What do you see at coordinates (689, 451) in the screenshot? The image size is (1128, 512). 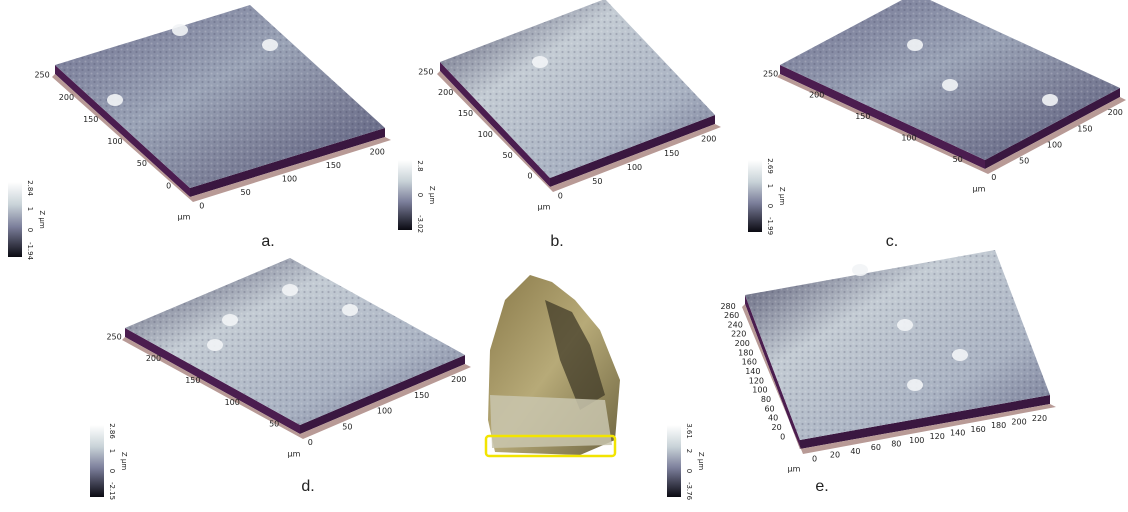 I see `colorbar-label: 2` at bounding box center [689, 451].